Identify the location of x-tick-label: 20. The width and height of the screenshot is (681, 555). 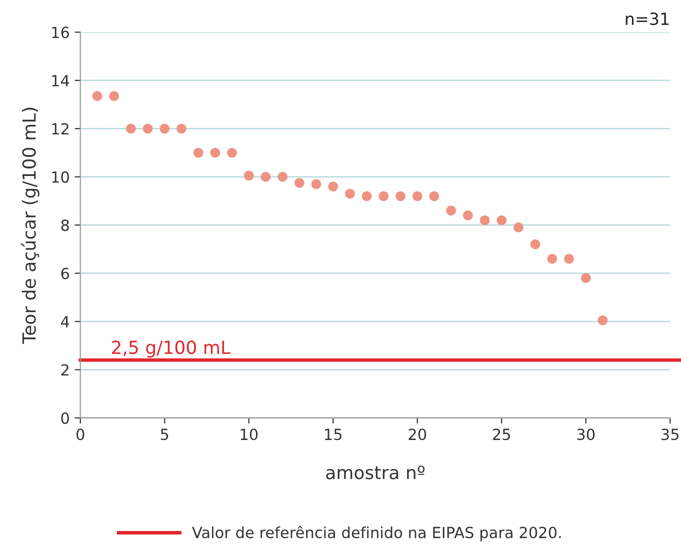
(417, 434).